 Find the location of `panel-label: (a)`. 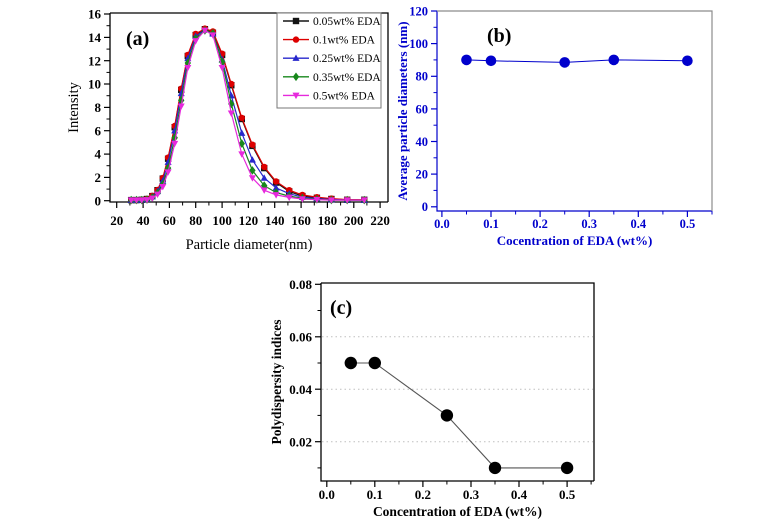

panel-label: (a) is located at coordinates (137, 39).